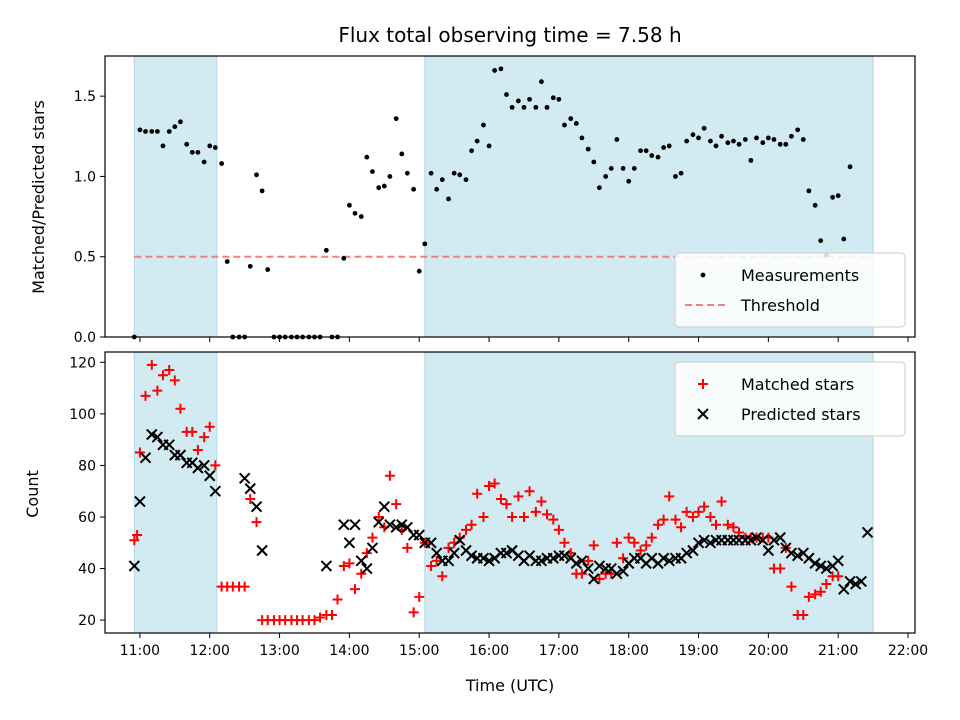  Describe the element at coordinates (800, 275) in the screenshot. I see `legend-label: Measurements` at that location.